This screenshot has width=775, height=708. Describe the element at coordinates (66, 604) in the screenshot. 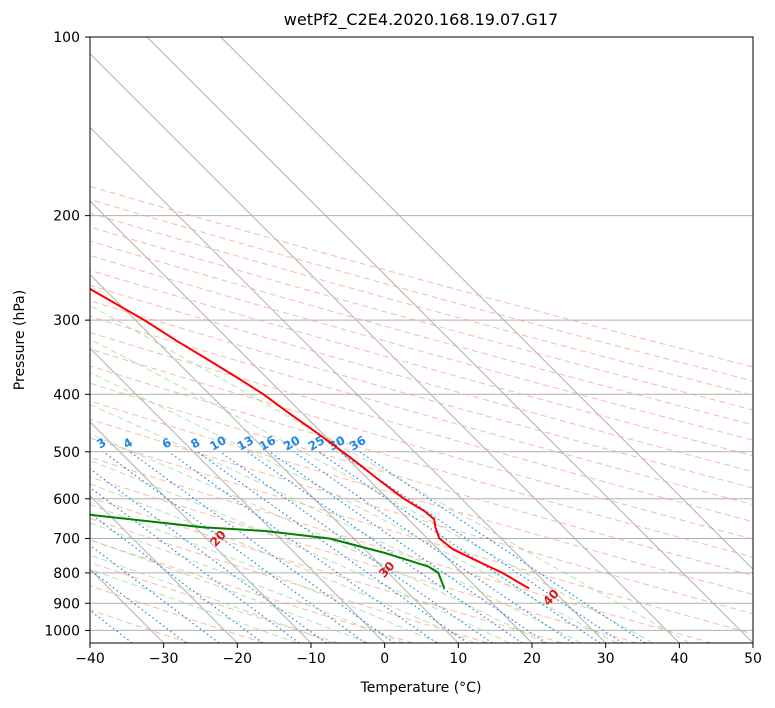

I see `y-tick-label: 900` at that location.